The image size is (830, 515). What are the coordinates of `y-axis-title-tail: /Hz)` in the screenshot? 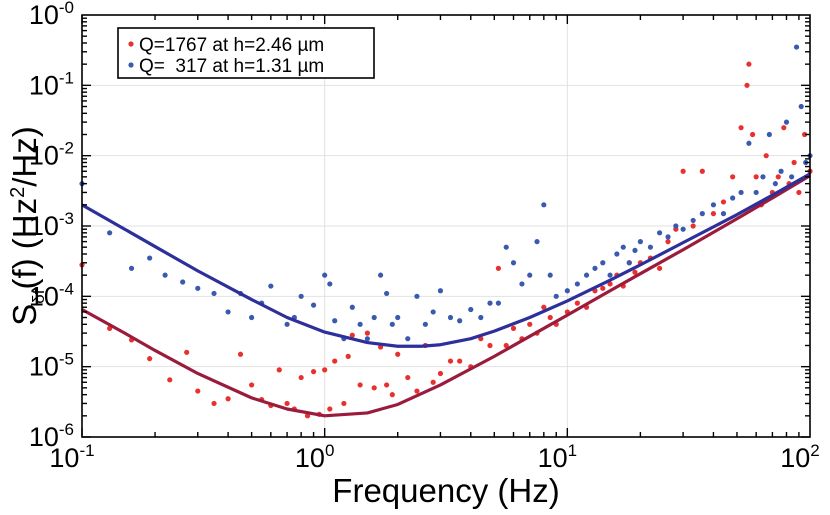 It's located at (24, 156).